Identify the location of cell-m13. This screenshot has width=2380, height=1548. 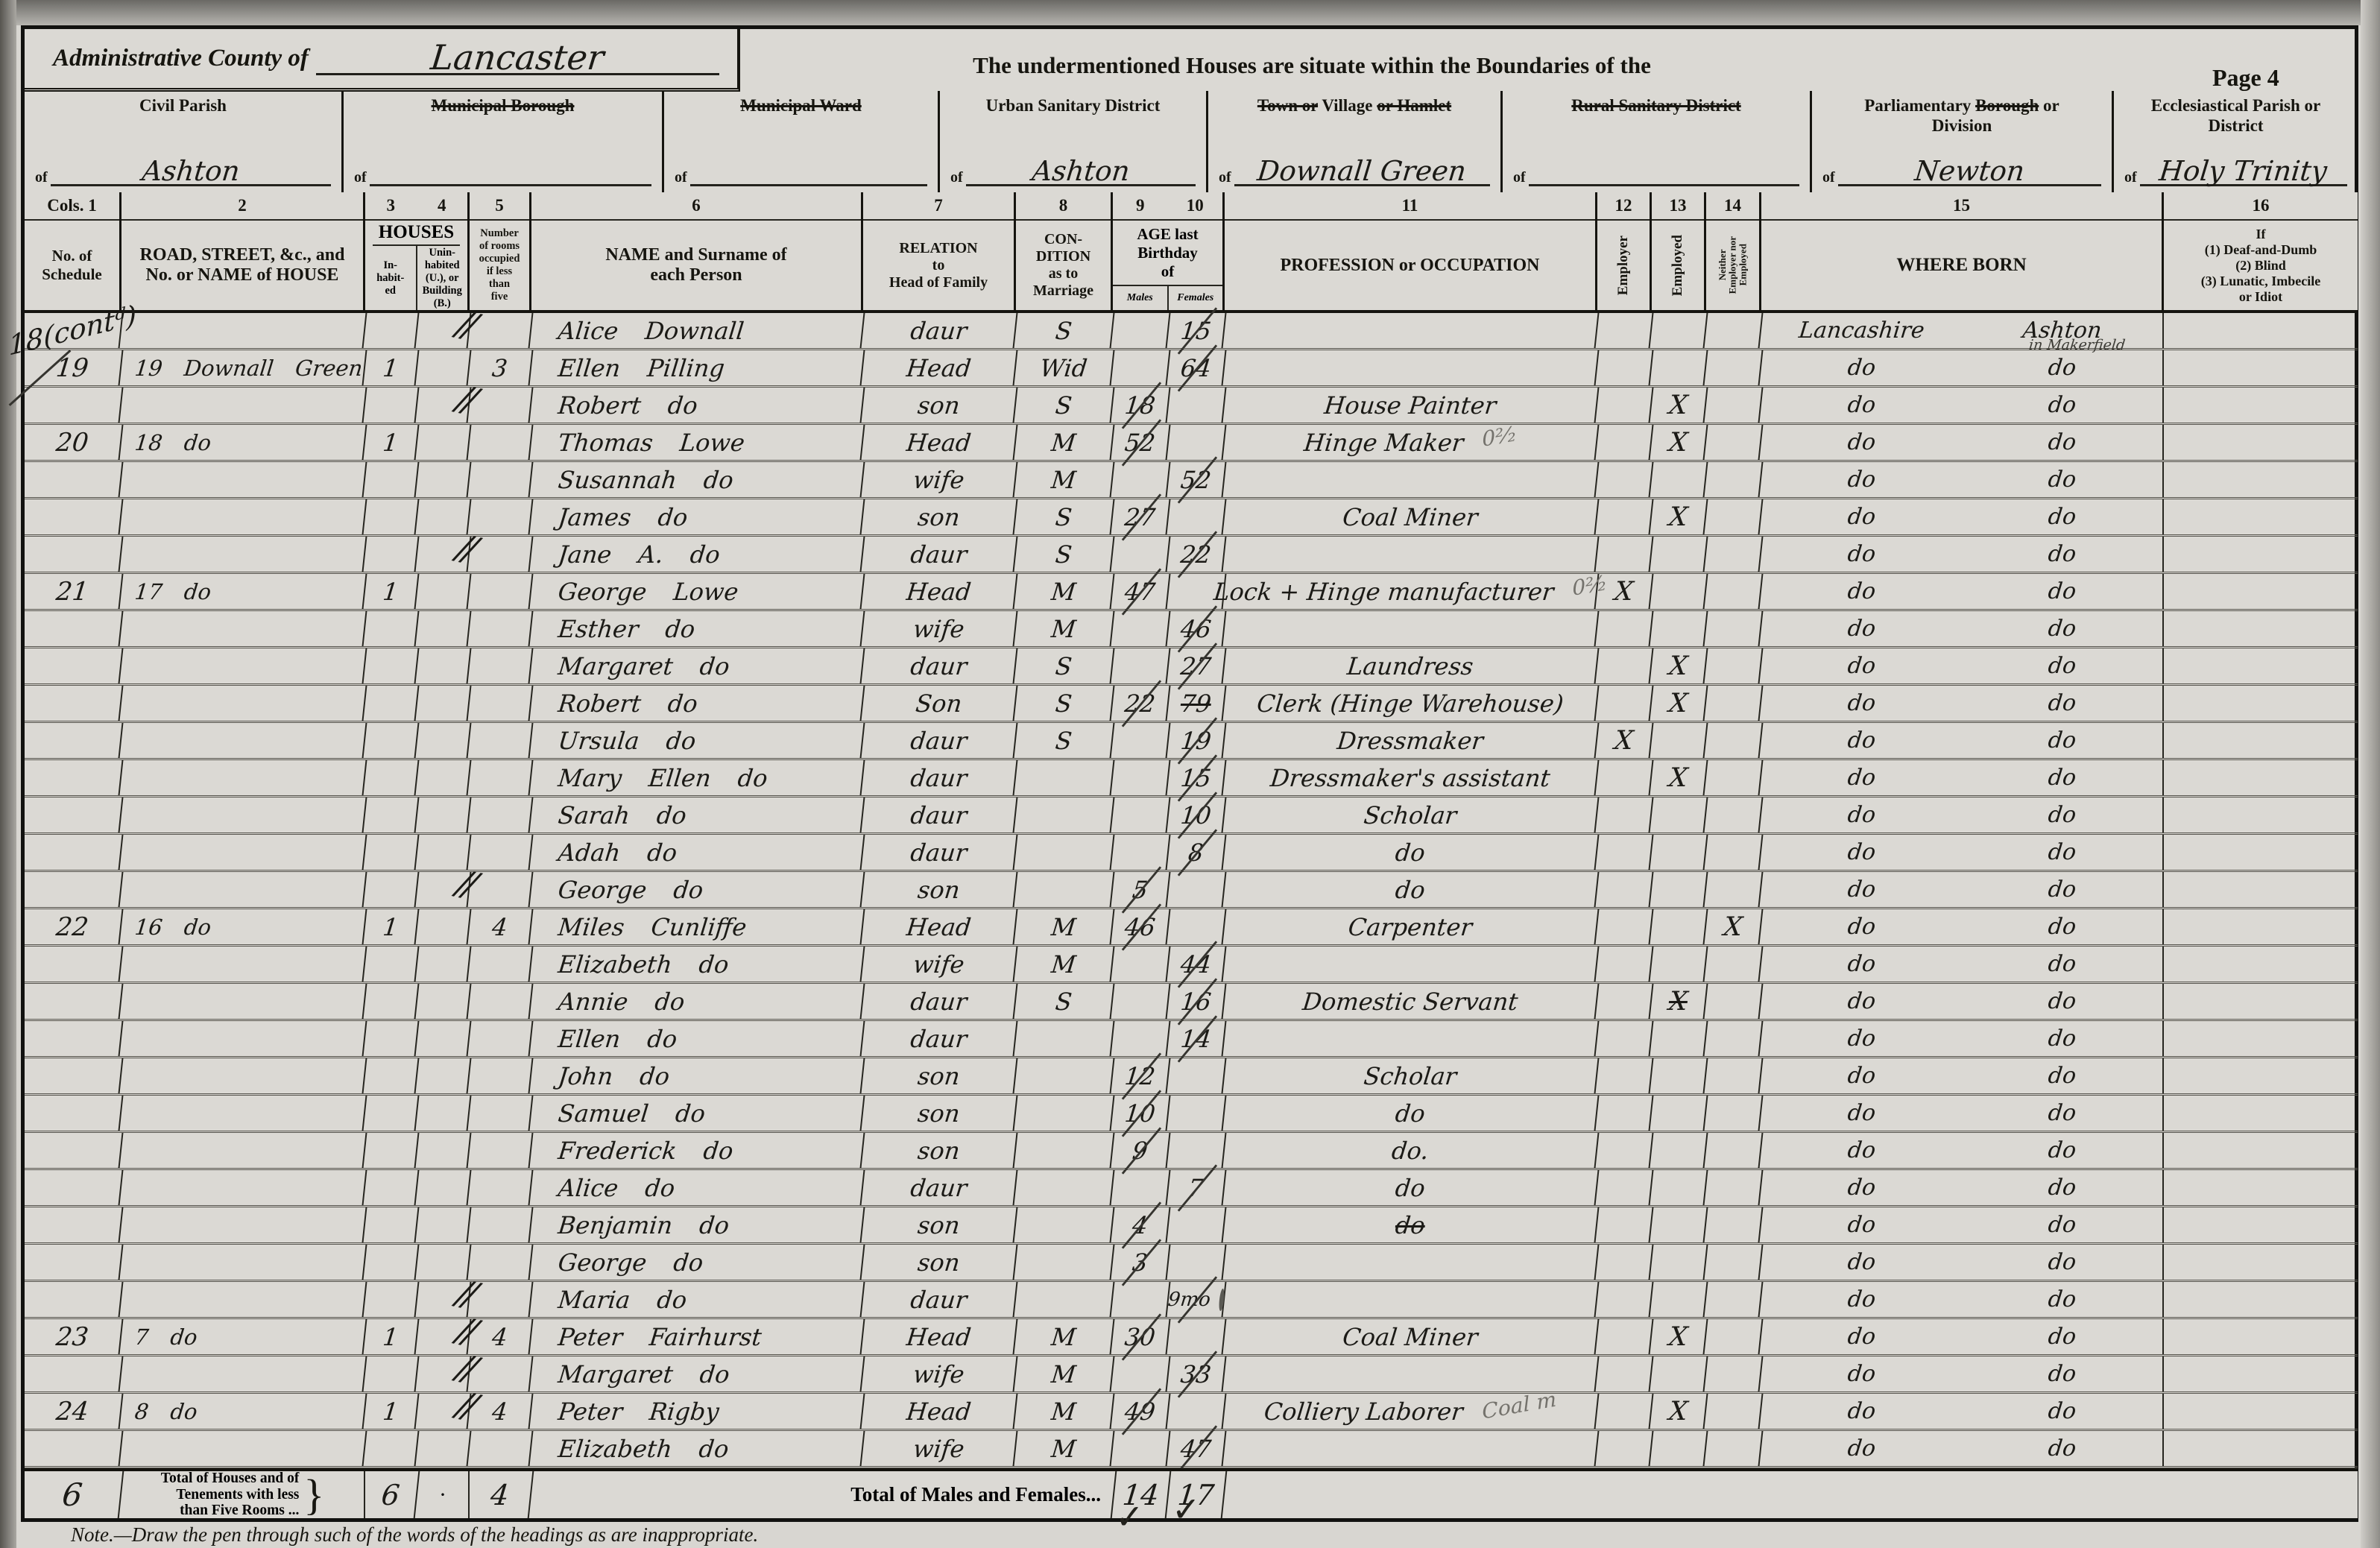
(1679, 964).